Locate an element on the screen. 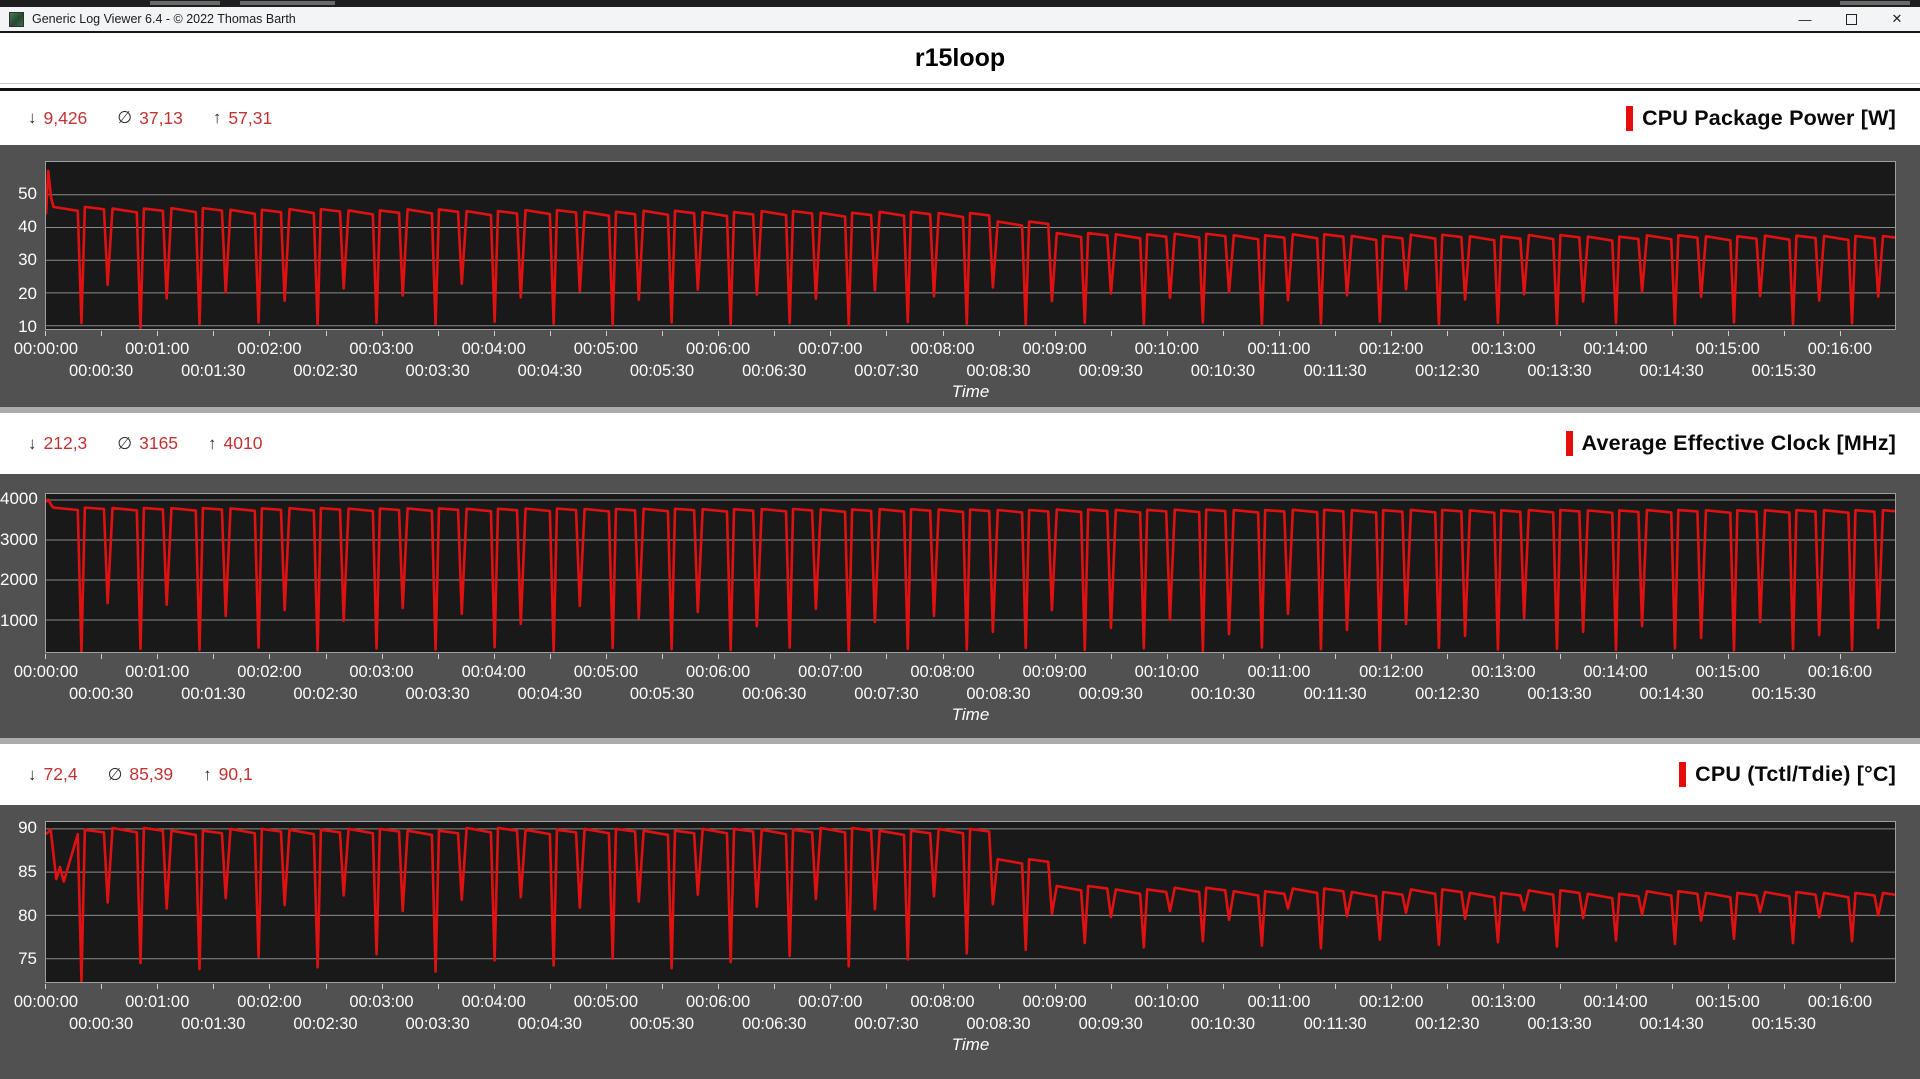 The height and width of the screenshot is (1079, 1920). divider is located at coordinates (960, 89).